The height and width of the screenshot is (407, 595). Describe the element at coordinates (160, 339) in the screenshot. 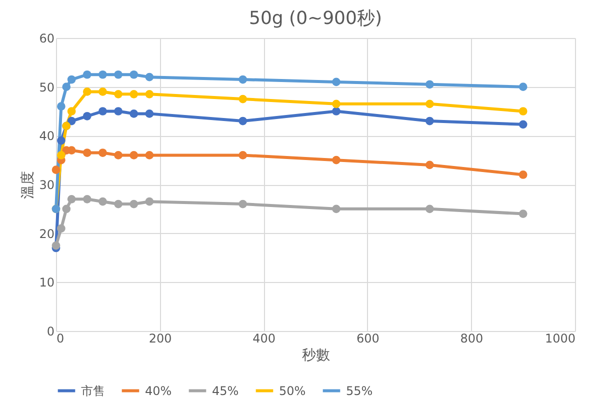

I see `x-tick-label: 200` at that location.